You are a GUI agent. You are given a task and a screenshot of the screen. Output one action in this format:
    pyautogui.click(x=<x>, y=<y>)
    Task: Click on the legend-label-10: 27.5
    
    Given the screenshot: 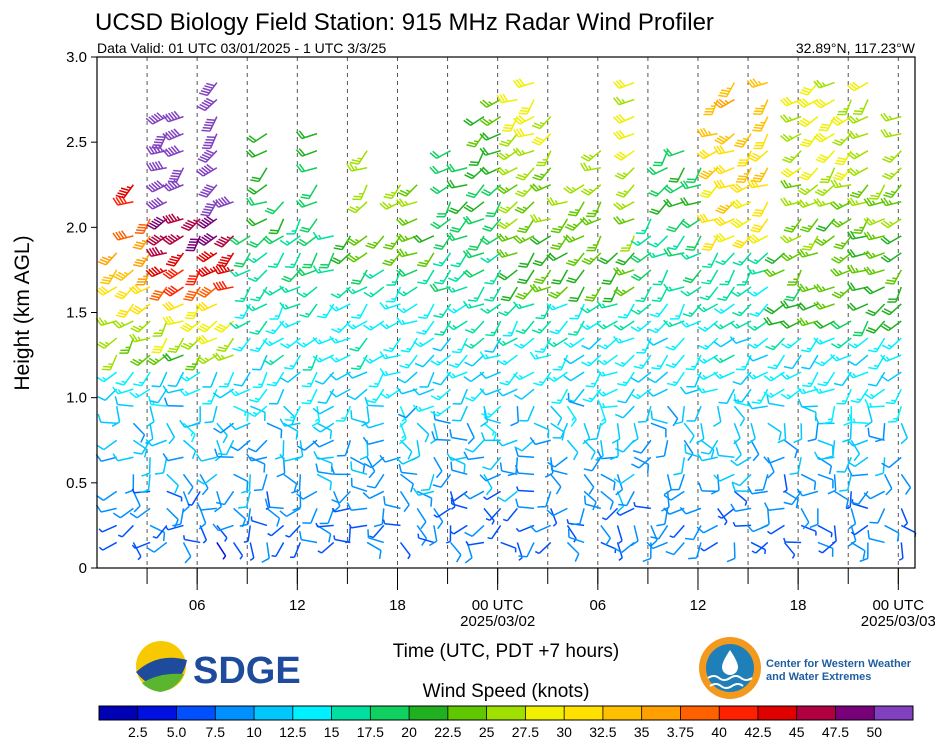 What is the action you would take?
    pyautogui.click(x=525, y=732)
    